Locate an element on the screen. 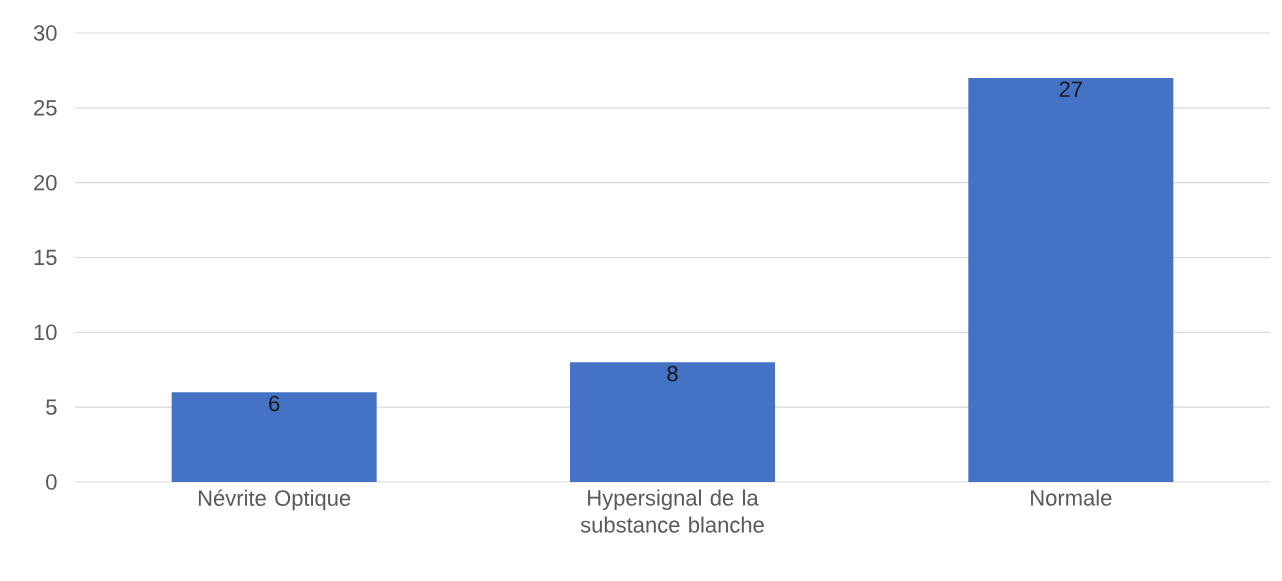  data-label: 27 is located at coordinates (1070, 89).